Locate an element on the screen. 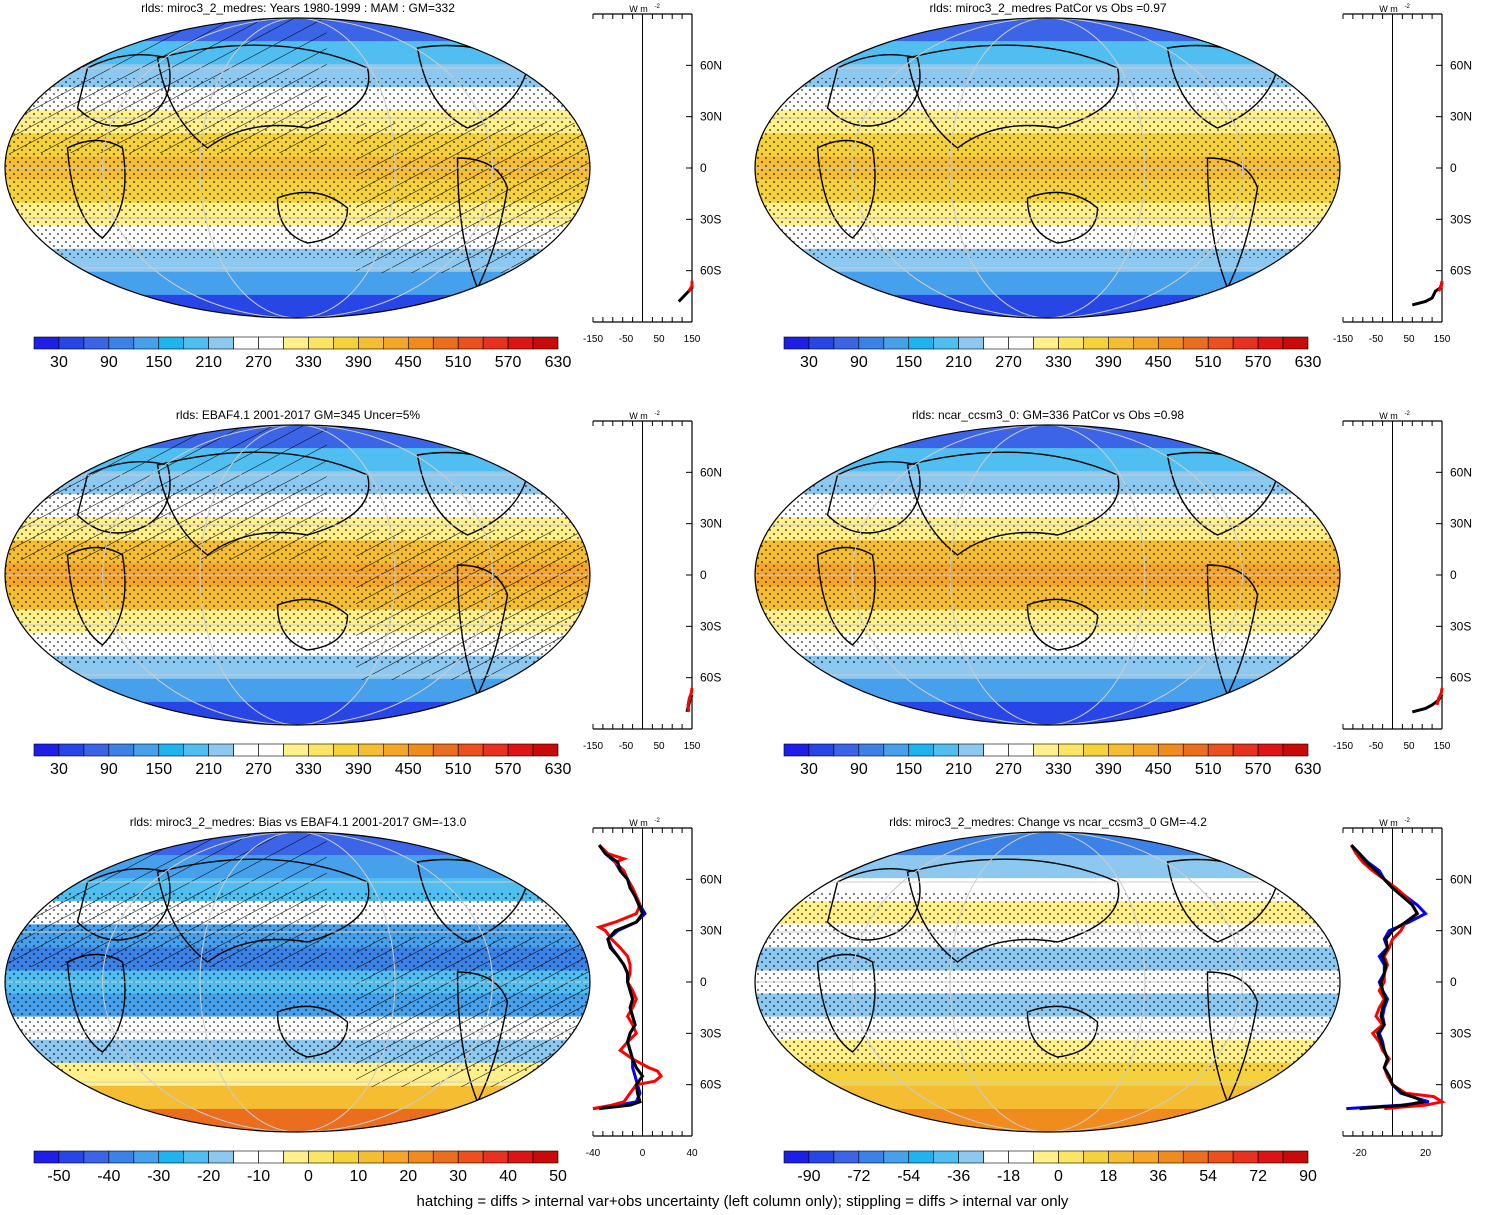  colorbar-tick-label: -72 is located at coordinates (858, 1176).